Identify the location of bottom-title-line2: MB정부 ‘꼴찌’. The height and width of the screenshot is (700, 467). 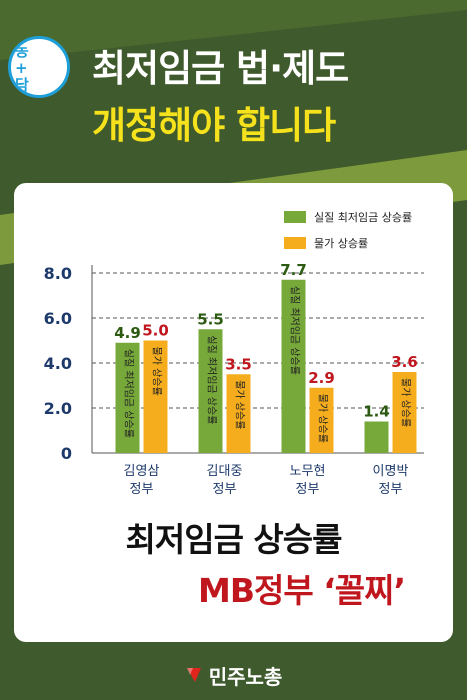
(302, 590).